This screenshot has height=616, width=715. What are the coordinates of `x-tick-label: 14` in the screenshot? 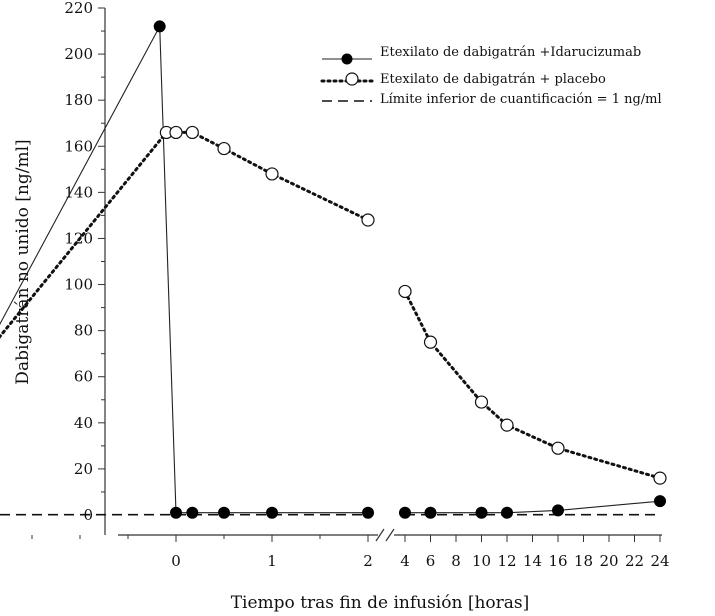 It's located at (532, 561).